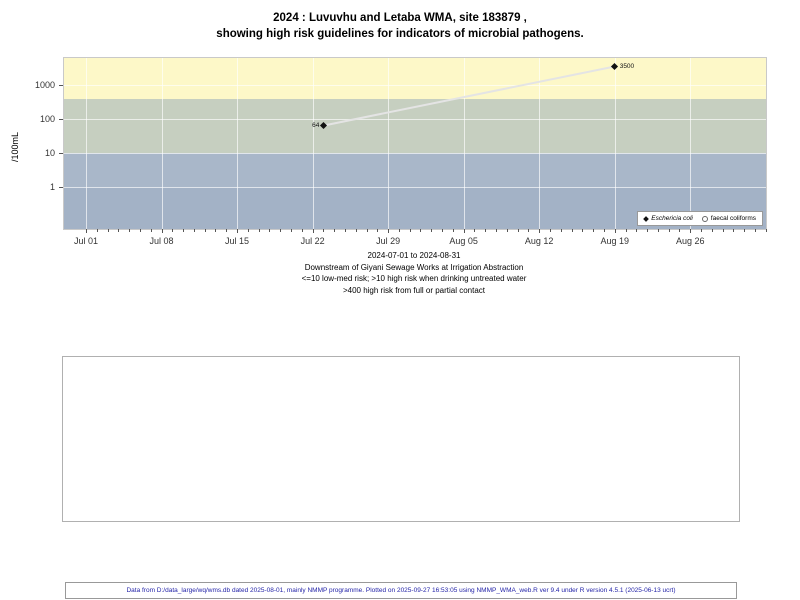 Image resolution: width=800 pixels, height=600 pixels. Describe the element at coordinates (469, 96) in the screenshot. I see `series-line` at that location.